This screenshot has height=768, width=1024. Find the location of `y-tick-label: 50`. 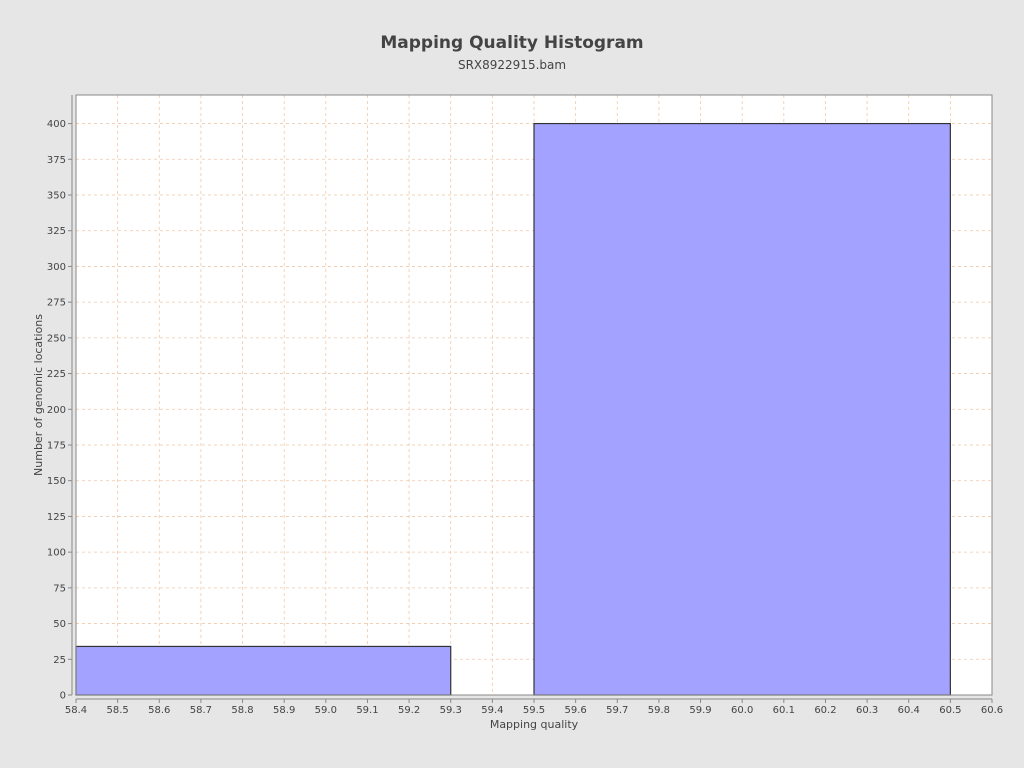

y-tick-label: 50 is located at coordinates (59, 624).